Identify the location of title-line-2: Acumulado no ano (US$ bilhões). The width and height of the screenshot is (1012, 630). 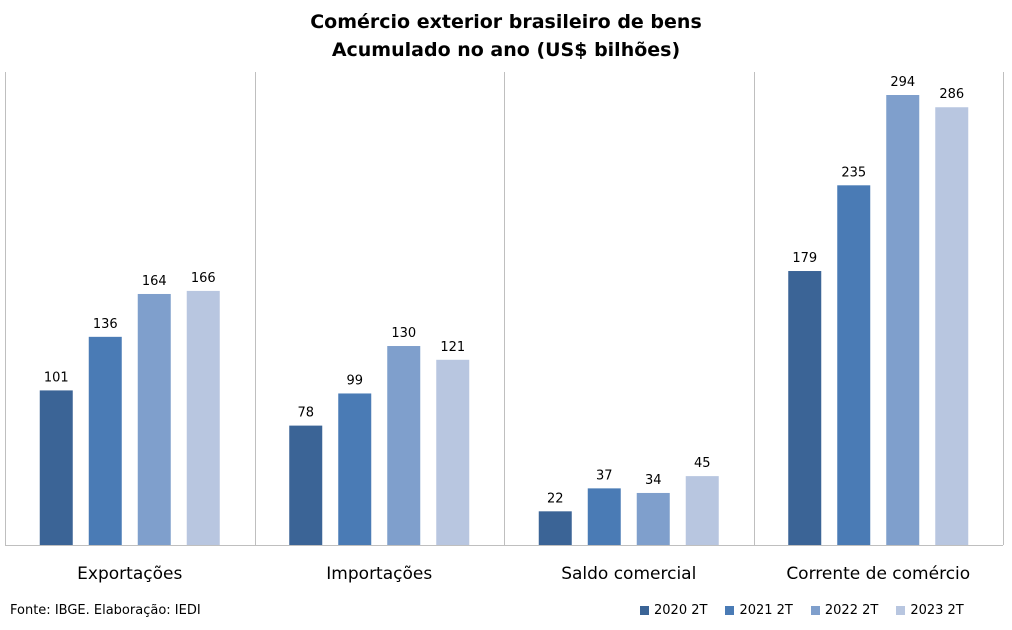
(506, 50).